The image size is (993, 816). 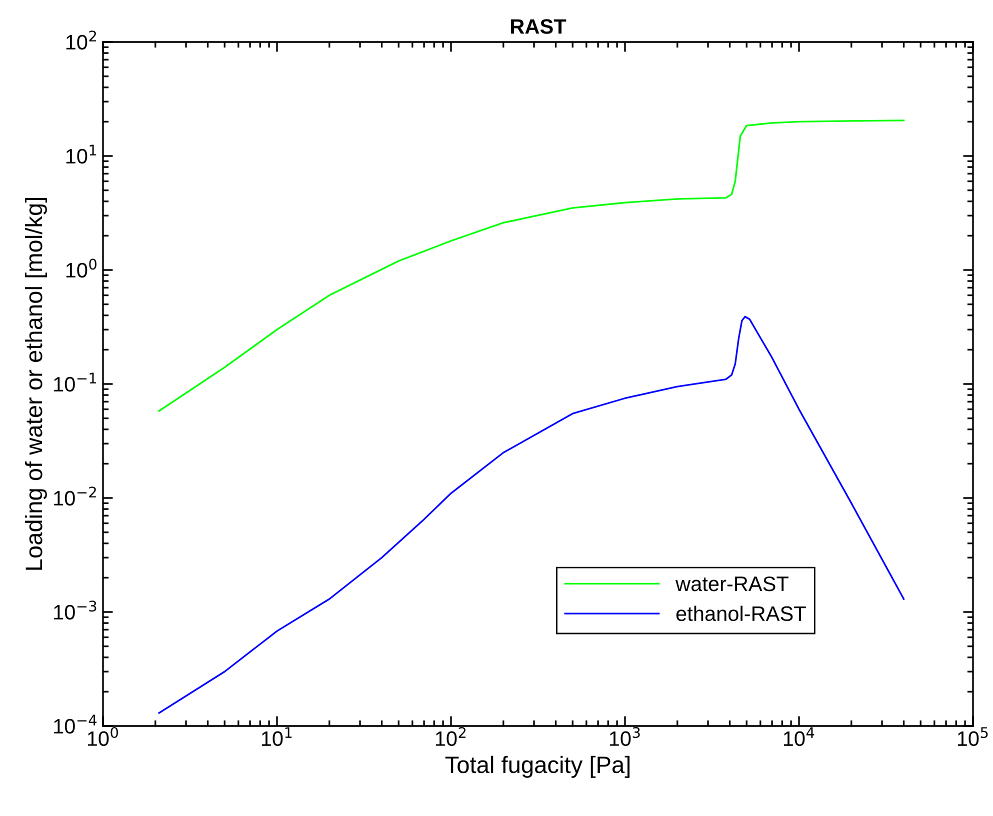 I want to click on y-tick-label: 10$^{2}$, so click(x=81, y=40).